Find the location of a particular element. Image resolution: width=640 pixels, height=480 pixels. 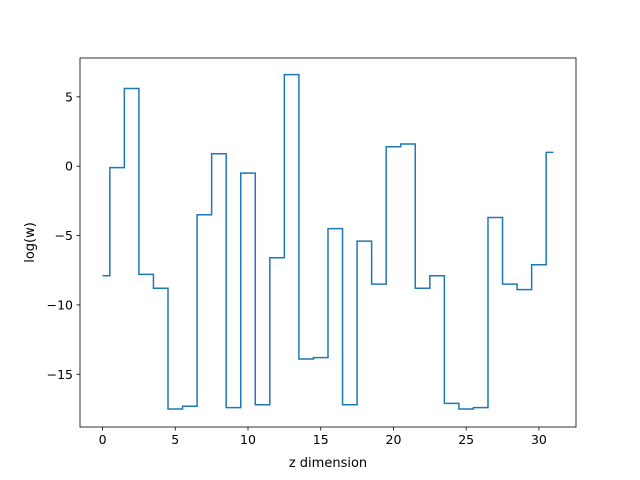

x-tick-label: 25 is located at coordinates (466, 439).